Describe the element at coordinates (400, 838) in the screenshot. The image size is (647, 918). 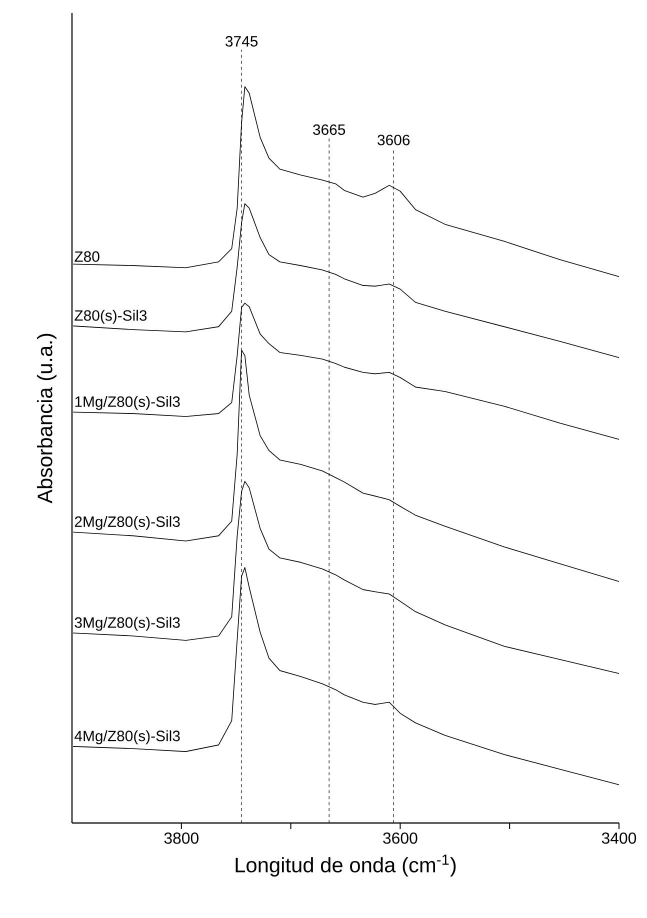
I see `x-tick-label: 3600` at that location.